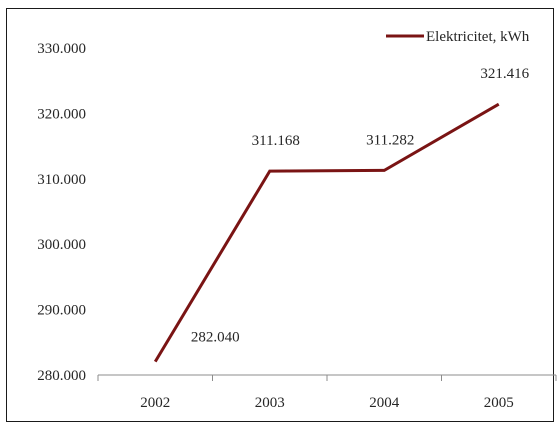 Image resolution: width=560 pixels, height=428 pixels. I want to click on legend-label: Elektricitet, kWh, so click(478, 37).